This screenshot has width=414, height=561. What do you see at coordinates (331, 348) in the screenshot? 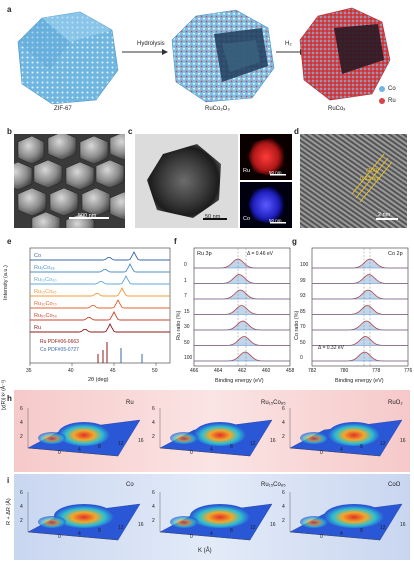
I see `panel-g-delta: Δ = 0.32 eV` at bounding box center [331, 348].